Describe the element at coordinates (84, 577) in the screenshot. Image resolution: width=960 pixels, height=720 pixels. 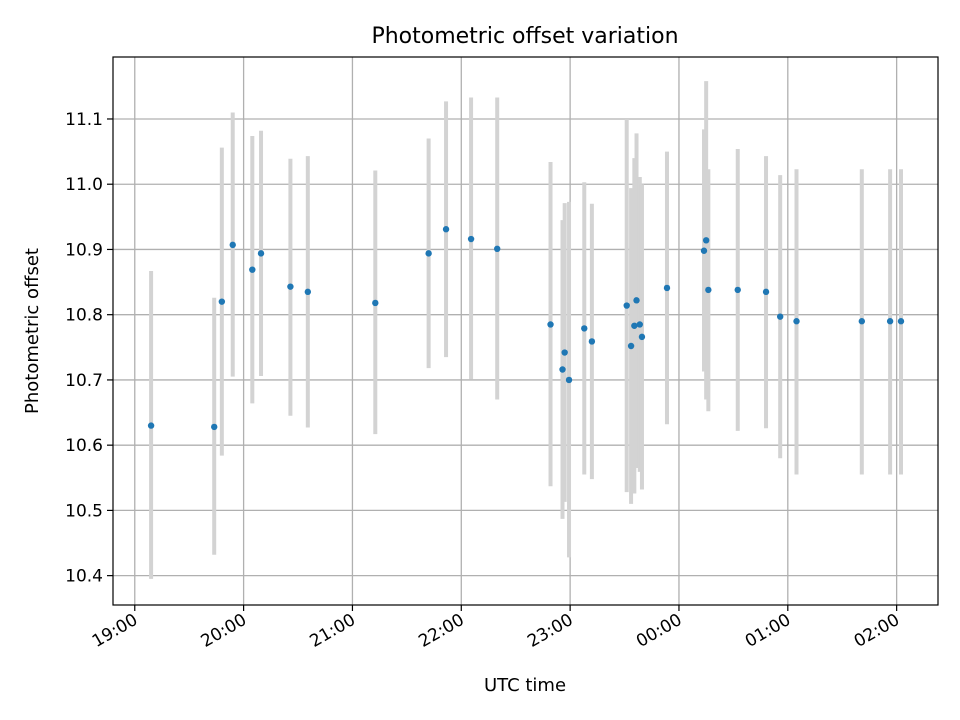
I see `y-tick-label: 10.4` at that location.